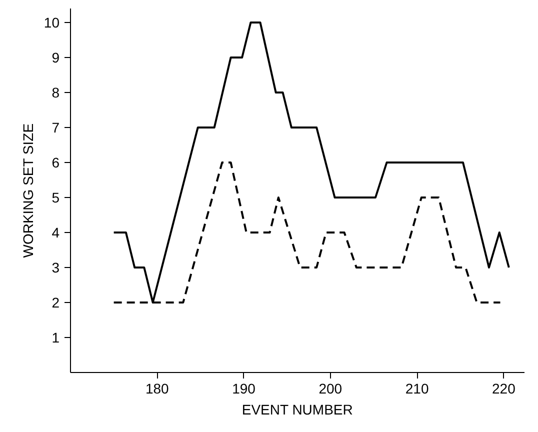  What do you see at coordinates (56, 58) in the screenshot?
I see `y-tick-label: 9` at bounding box center [56, 58].